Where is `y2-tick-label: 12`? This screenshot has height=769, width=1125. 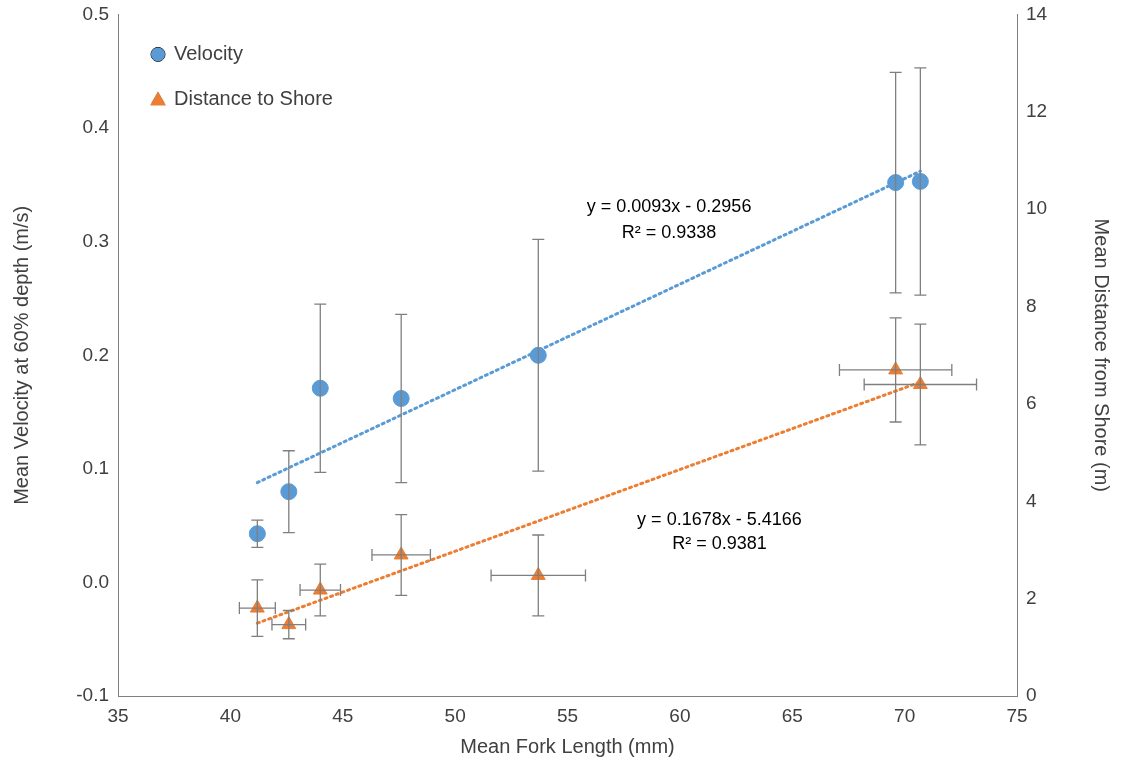 y2-tick-label: 12 is located at coordinates (1037, 111).